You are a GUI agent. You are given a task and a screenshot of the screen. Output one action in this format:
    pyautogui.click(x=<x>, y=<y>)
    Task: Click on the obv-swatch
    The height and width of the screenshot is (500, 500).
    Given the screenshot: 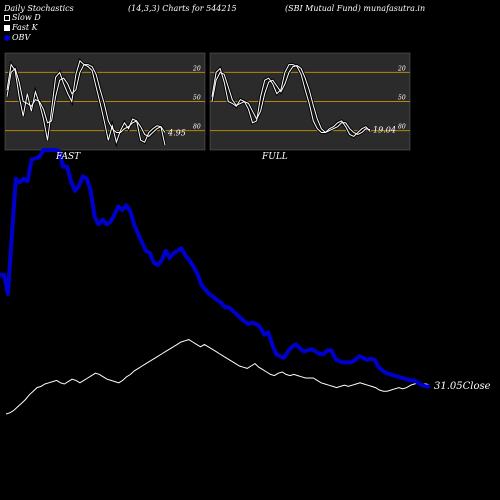 What is the action you would take?
    pyautogui.click(x=7, y=38)
    